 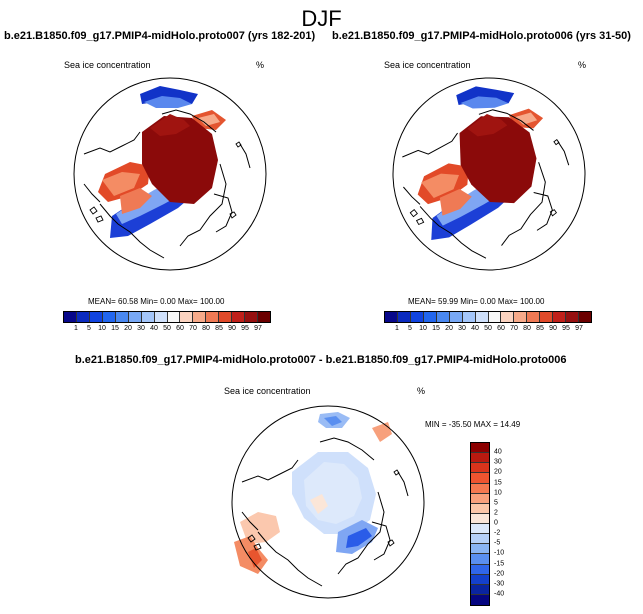 I want to click on panel3-range-label: MIN = -35.50 MAX = 14.49, so click(x=473, y=424).